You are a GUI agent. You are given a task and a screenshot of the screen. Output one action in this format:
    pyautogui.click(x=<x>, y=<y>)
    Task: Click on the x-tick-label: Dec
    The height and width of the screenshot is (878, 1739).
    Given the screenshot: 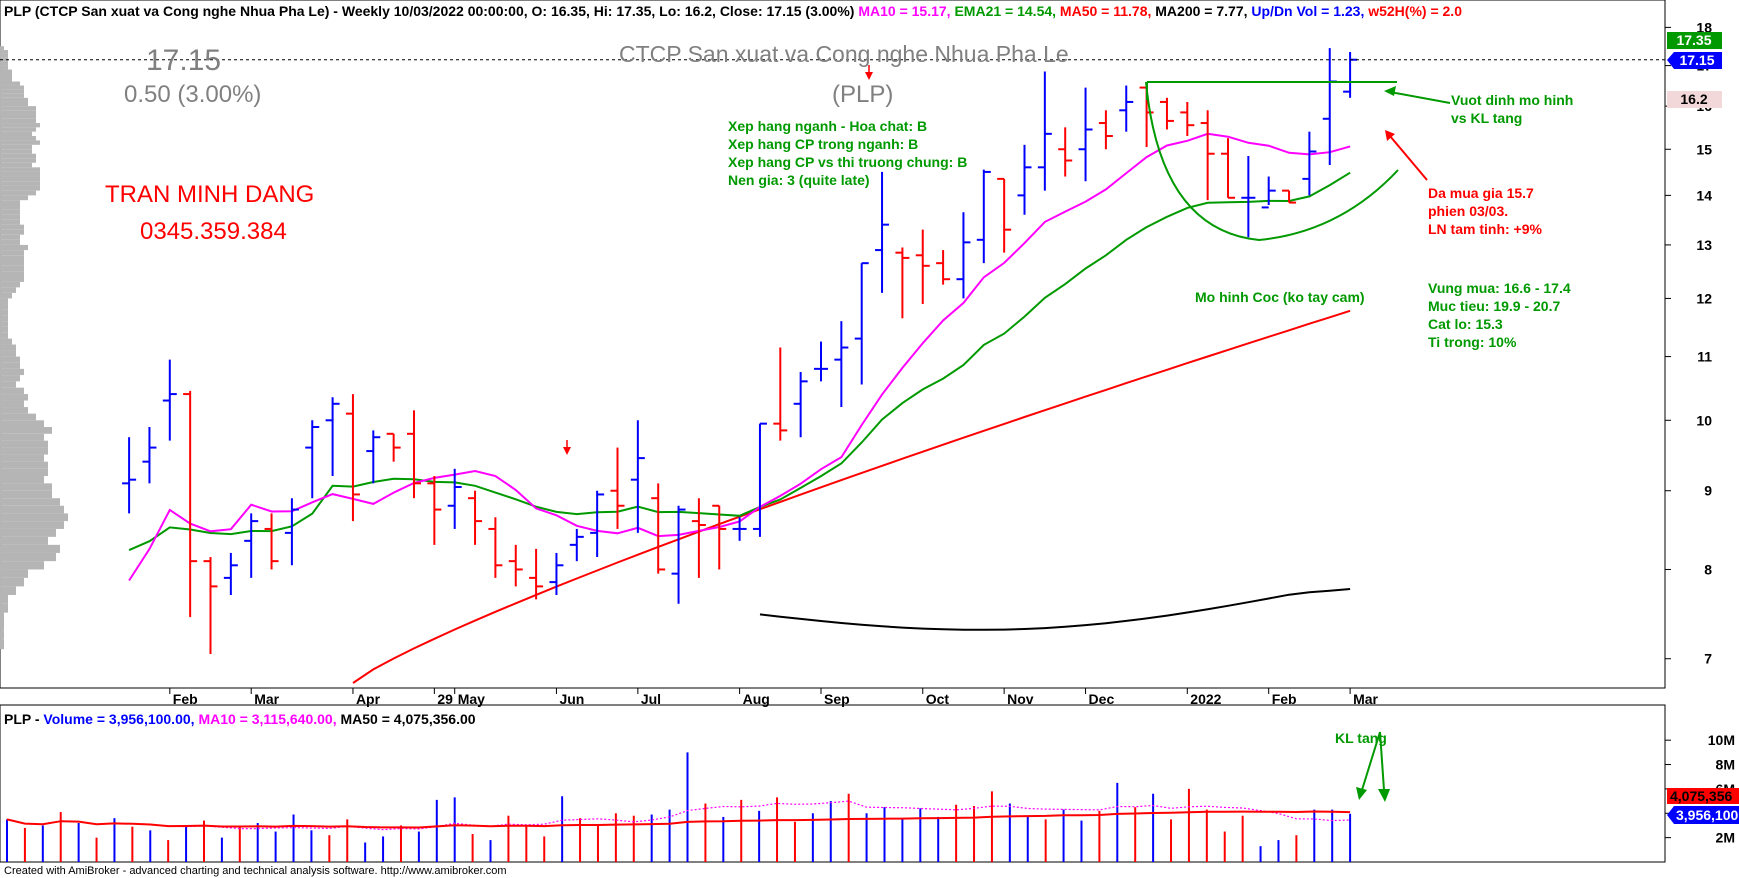 What is the action you would take?
    pyautogui.click(x=1102, y=699)
    